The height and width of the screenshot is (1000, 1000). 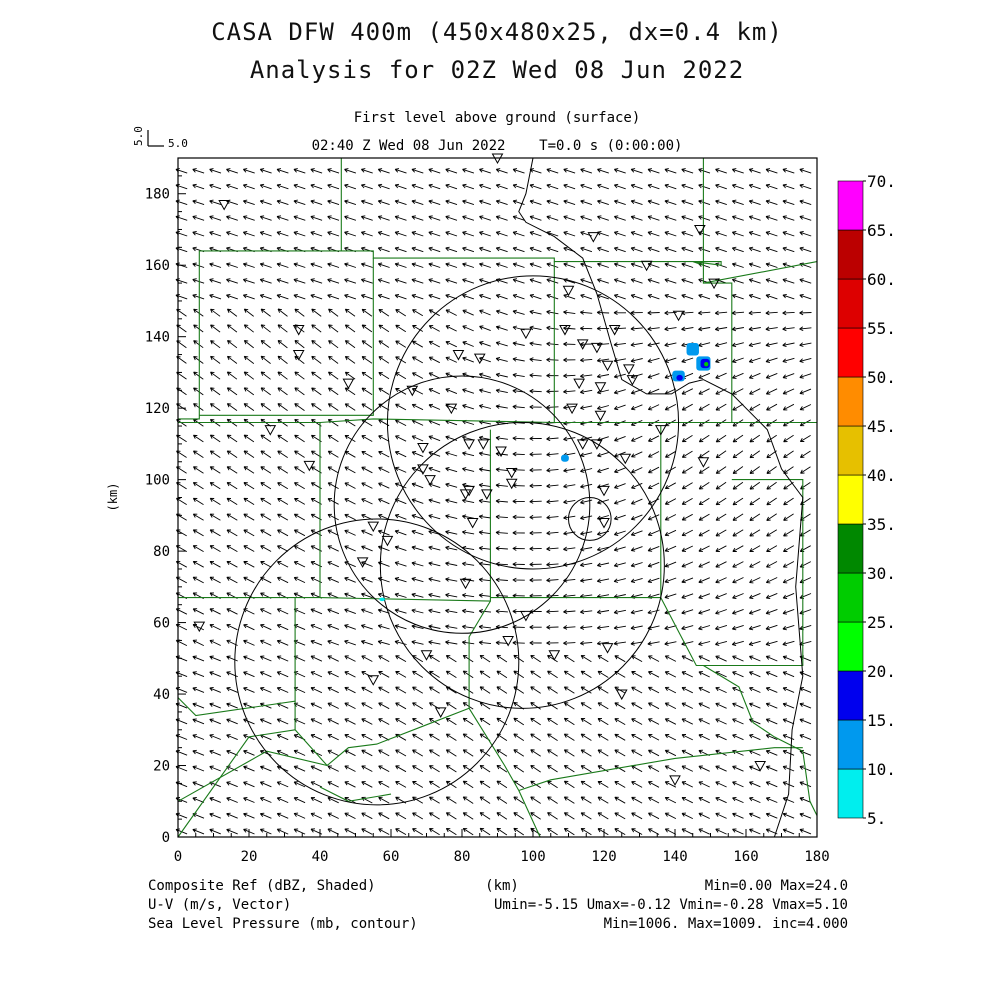 I want to click on subtitle-level: First level above ground (surface), so click(x=497, y=118).